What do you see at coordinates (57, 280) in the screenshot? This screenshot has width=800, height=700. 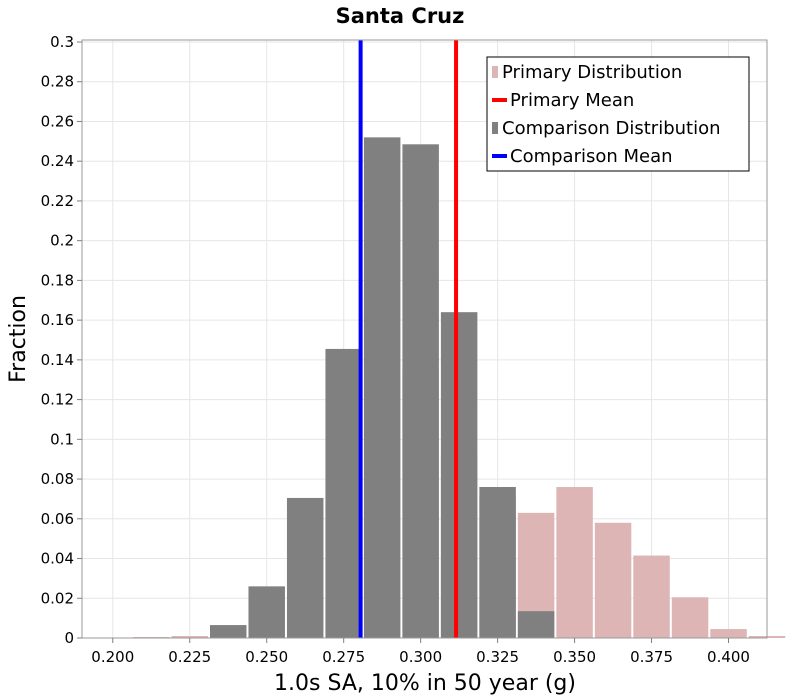 I see `y-tick-label: 0.18` at bounding box center [57, 280].